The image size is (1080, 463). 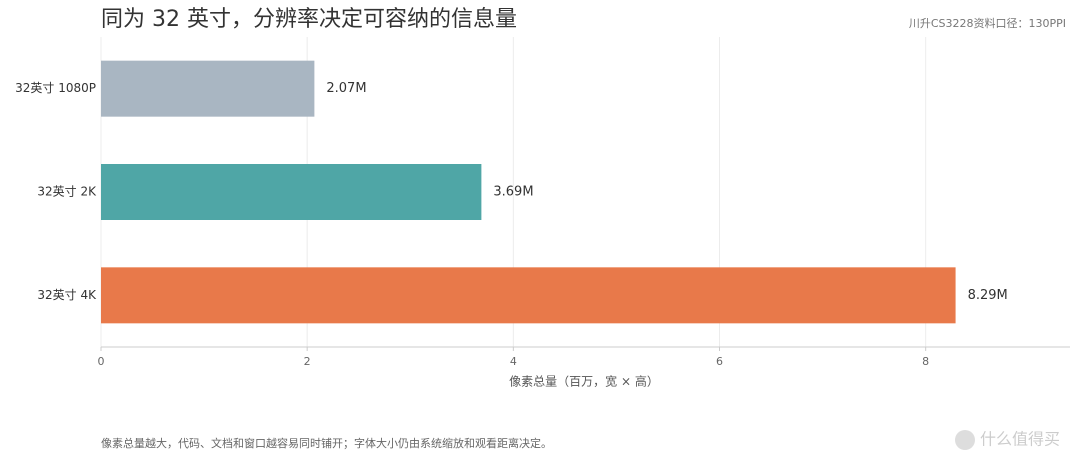 What do you see at coordinates (513, 361) in the screenshot?
I see `x-tick-label: 4` at bounding box center [513, 361].